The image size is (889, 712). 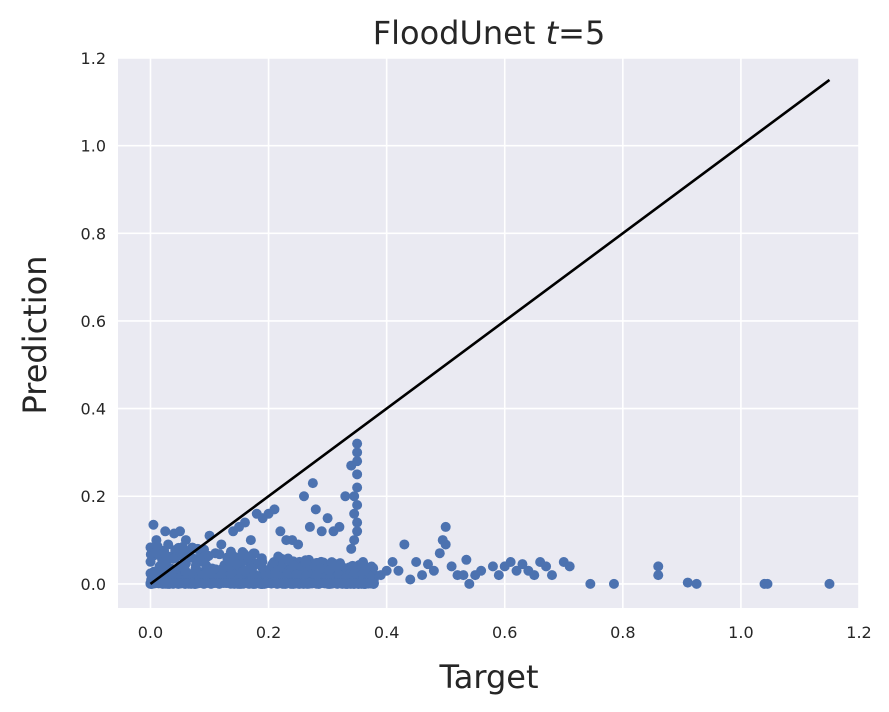 What do you see at coordinates (489, 677) in the screenshot?
I see `x-axis-label: Target` at bounding box center [489, 677].